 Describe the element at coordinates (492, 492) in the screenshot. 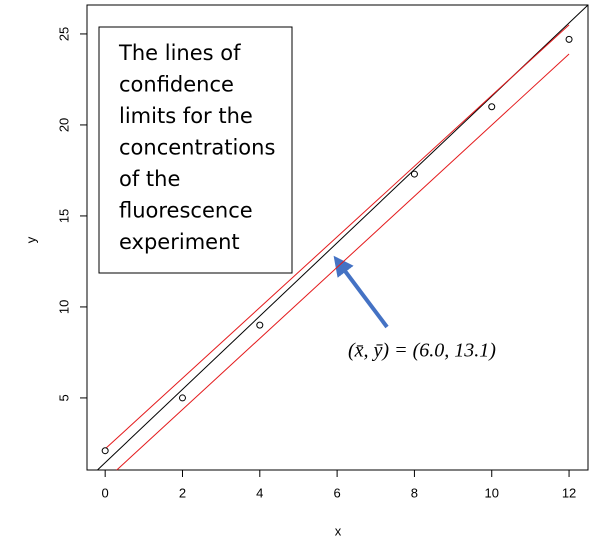

I see `x-tick-label: 10` at that location.